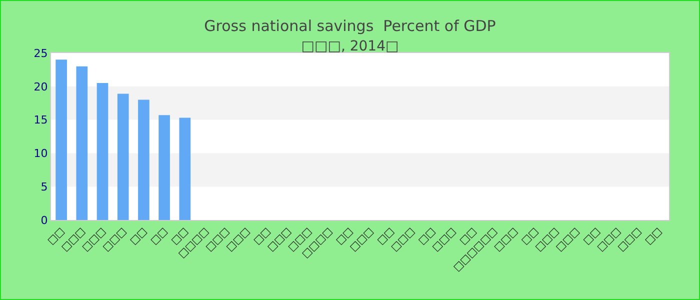 The width and height of the screenshot is (700, 300). Describe the element at coordinates (44, 220) in the screenshot. I see `y-tick-label: 0` at that location.